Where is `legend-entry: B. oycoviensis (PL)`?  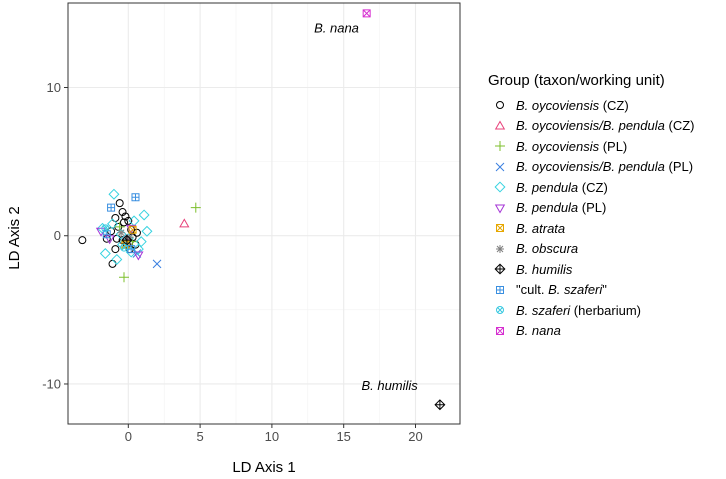 legend-entry: B. oycoviensis (PL) is located at coordinates (591, 146).